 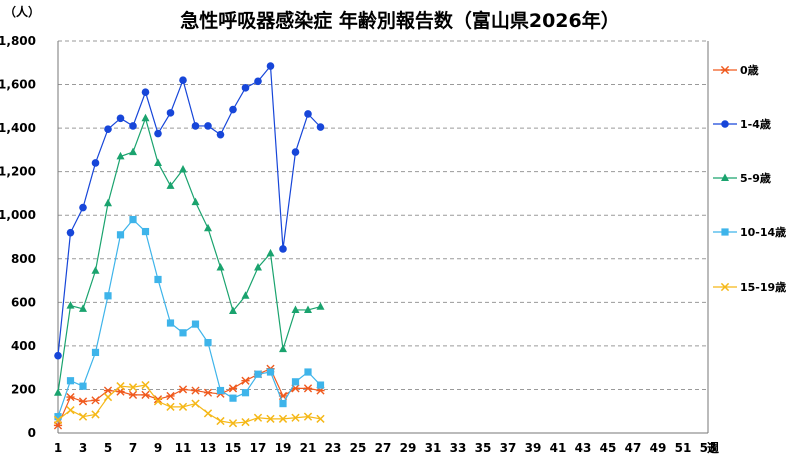 What do you see at coordinates (458, 448) in the screenshot?
I see `x-tick-label: 33` at bounding box center [458, 448].